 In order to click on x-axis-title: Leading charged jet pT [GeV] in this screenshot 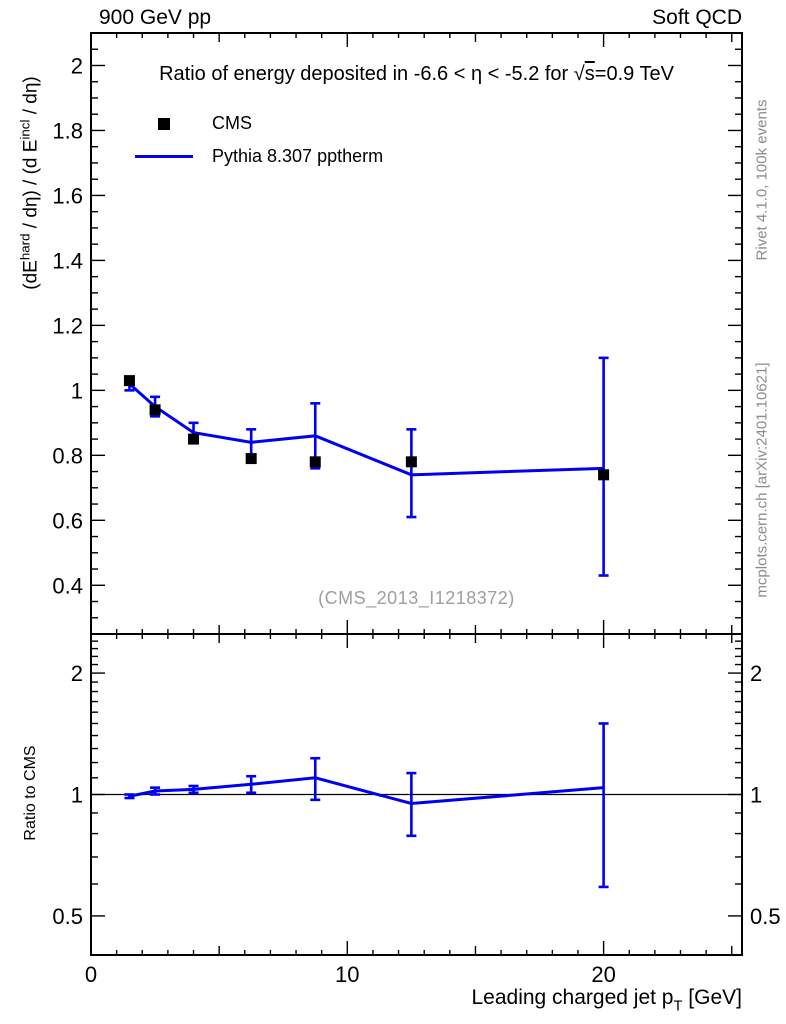, I will do `click(416, 1000)`.